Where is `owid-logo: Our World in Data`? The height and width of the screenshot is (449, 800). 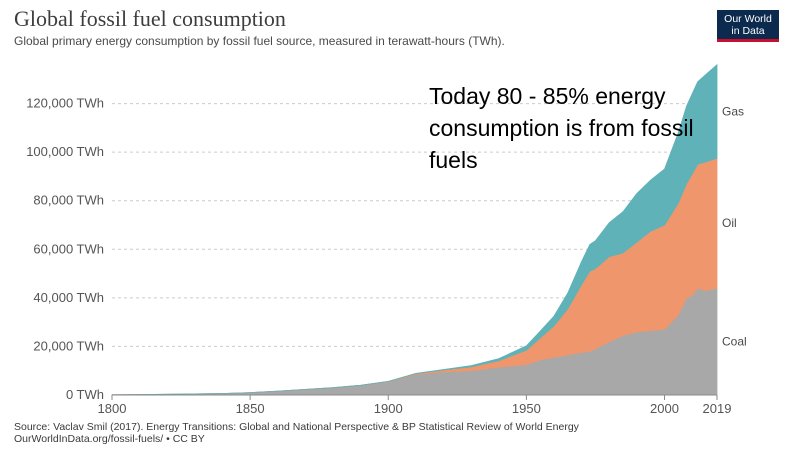
owid-logo: Our World in Data is located at coordinates (748, 26).